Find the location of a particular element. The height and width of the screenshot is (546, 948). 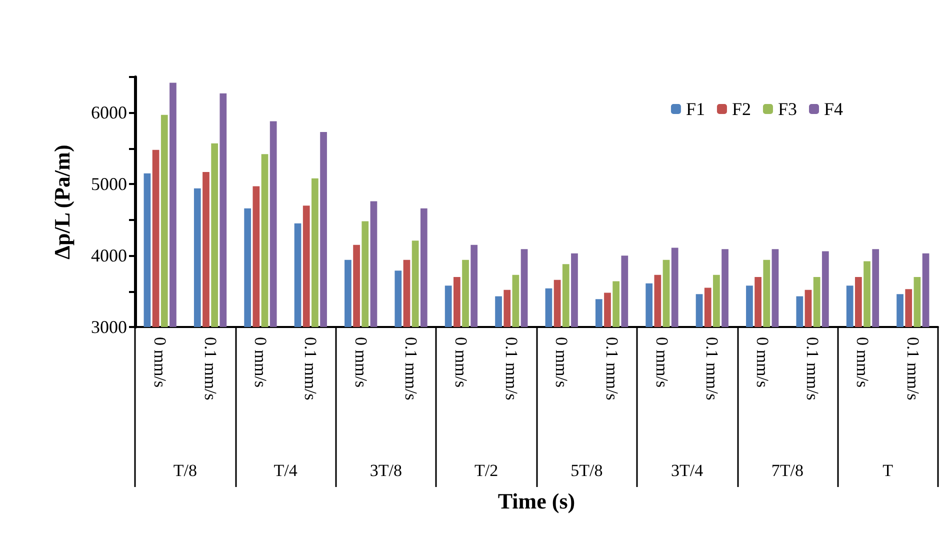

legend-label: F4 is located at coordinates (834, 109).